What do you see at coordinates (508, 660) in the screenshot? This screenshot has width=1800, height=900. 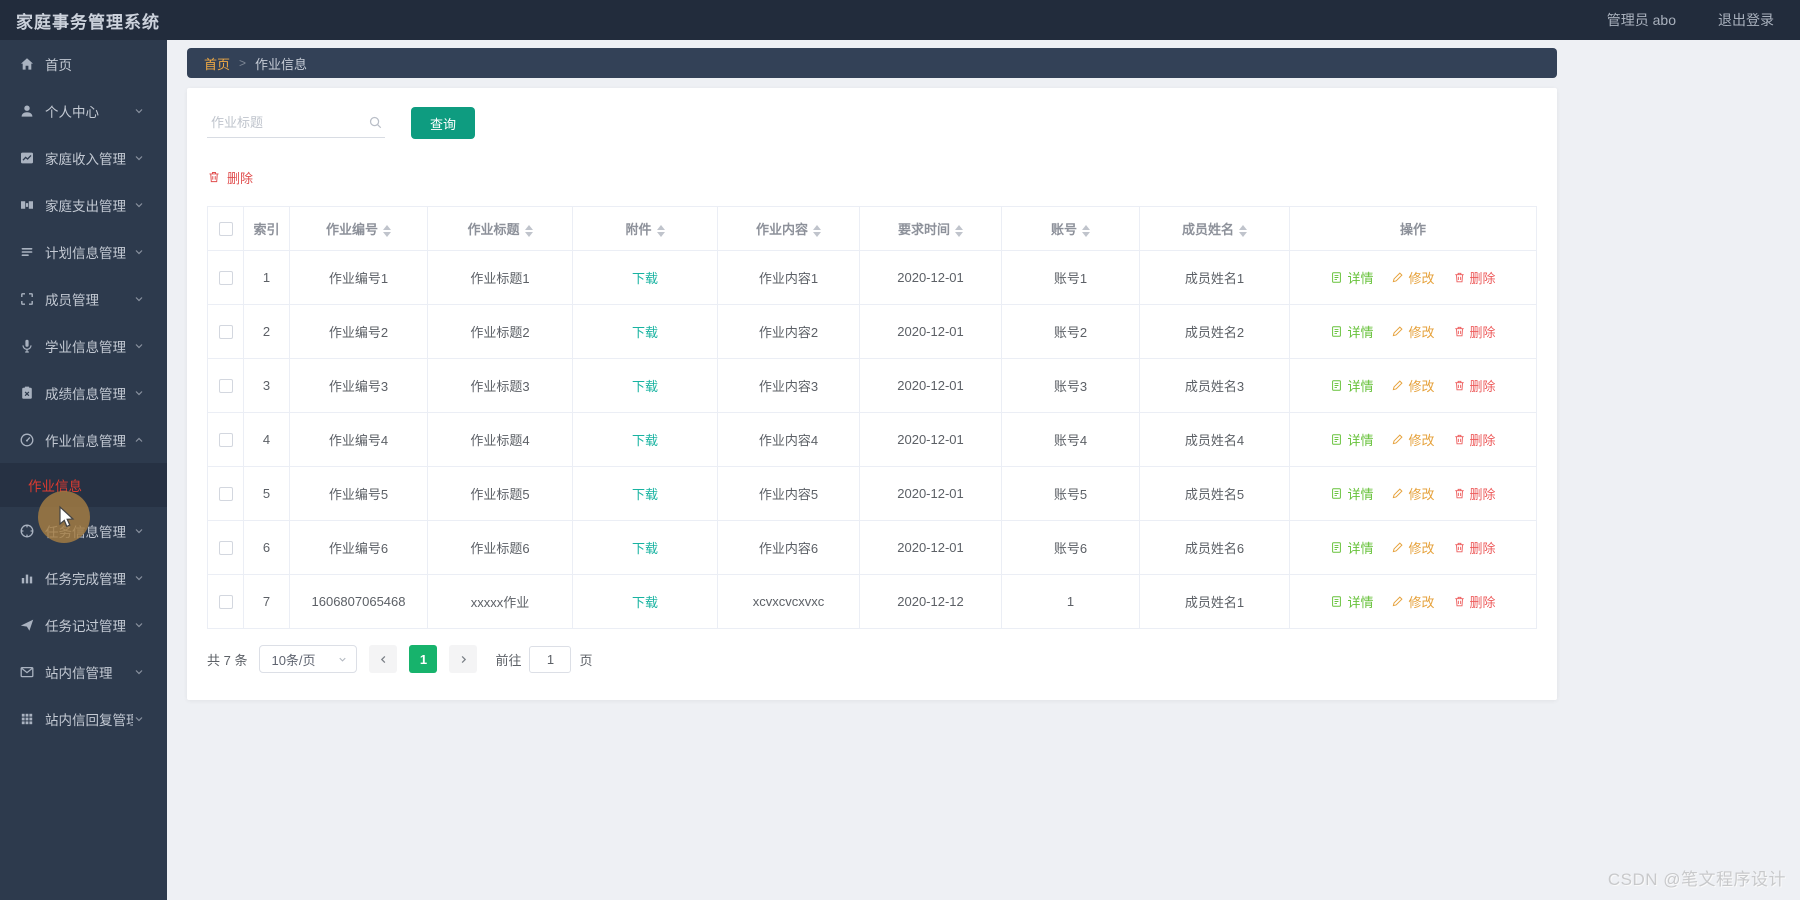 I see `goto-label: 前往` at bounding box center [508, 660].